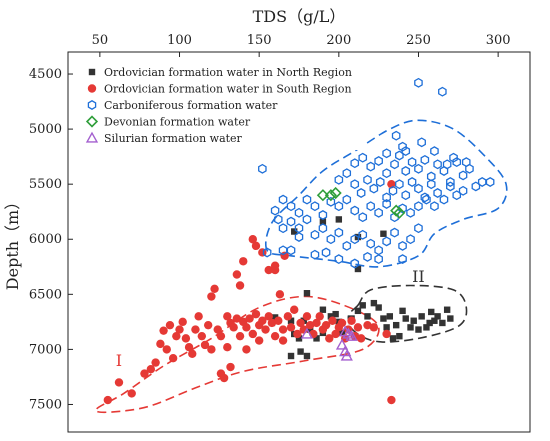  What do you see at coordinates (498, 40) in the screenshot?
I see `x-tick-label: 300` at bounding box center [498, 40].